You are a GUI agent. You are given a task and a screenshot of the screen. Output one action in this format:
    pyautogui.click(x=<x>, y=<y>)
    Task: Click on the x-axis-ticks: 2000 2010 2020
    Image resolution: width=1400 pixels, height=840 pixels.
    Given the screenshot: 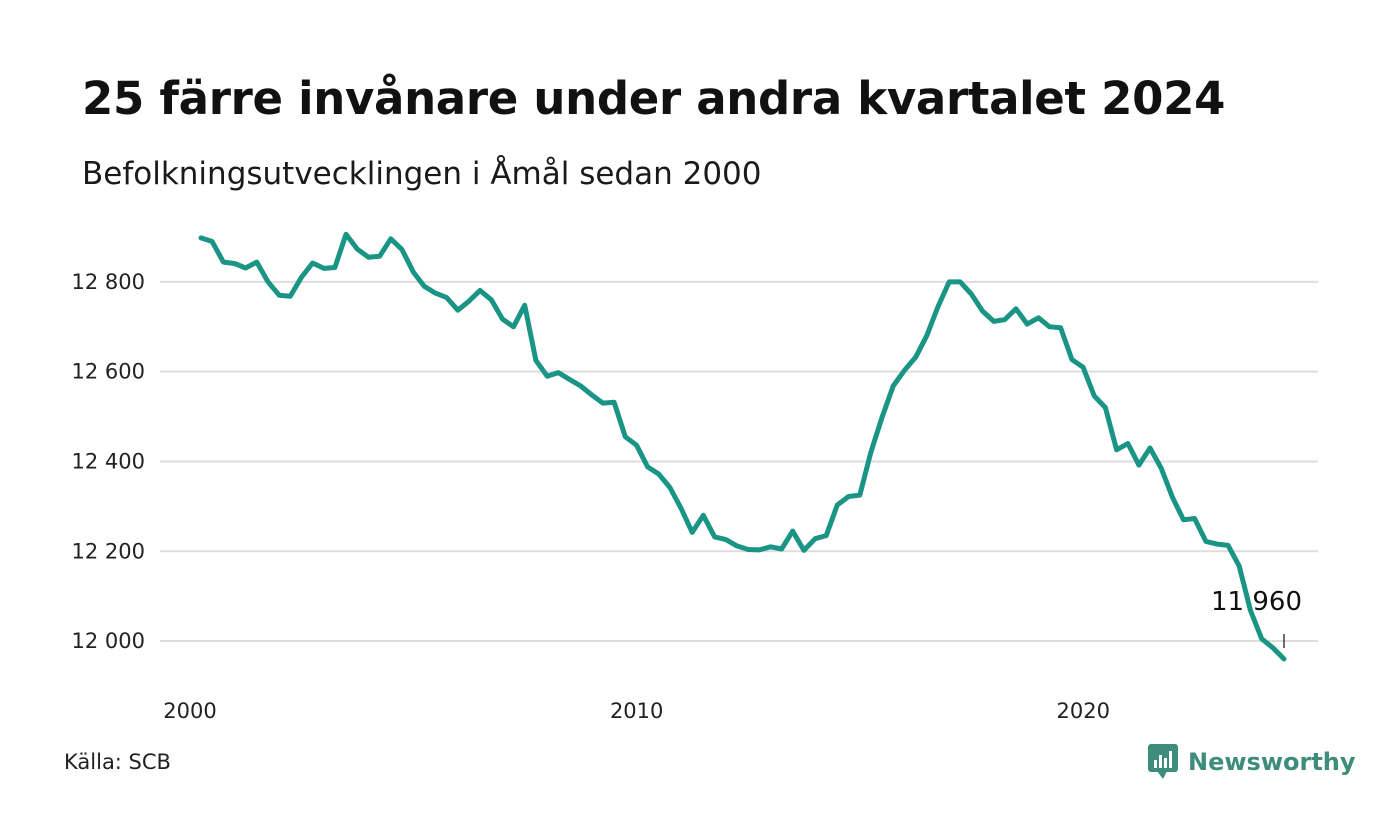 What is the action you would take?
    pyautogui.click(x=636, y=711)
    